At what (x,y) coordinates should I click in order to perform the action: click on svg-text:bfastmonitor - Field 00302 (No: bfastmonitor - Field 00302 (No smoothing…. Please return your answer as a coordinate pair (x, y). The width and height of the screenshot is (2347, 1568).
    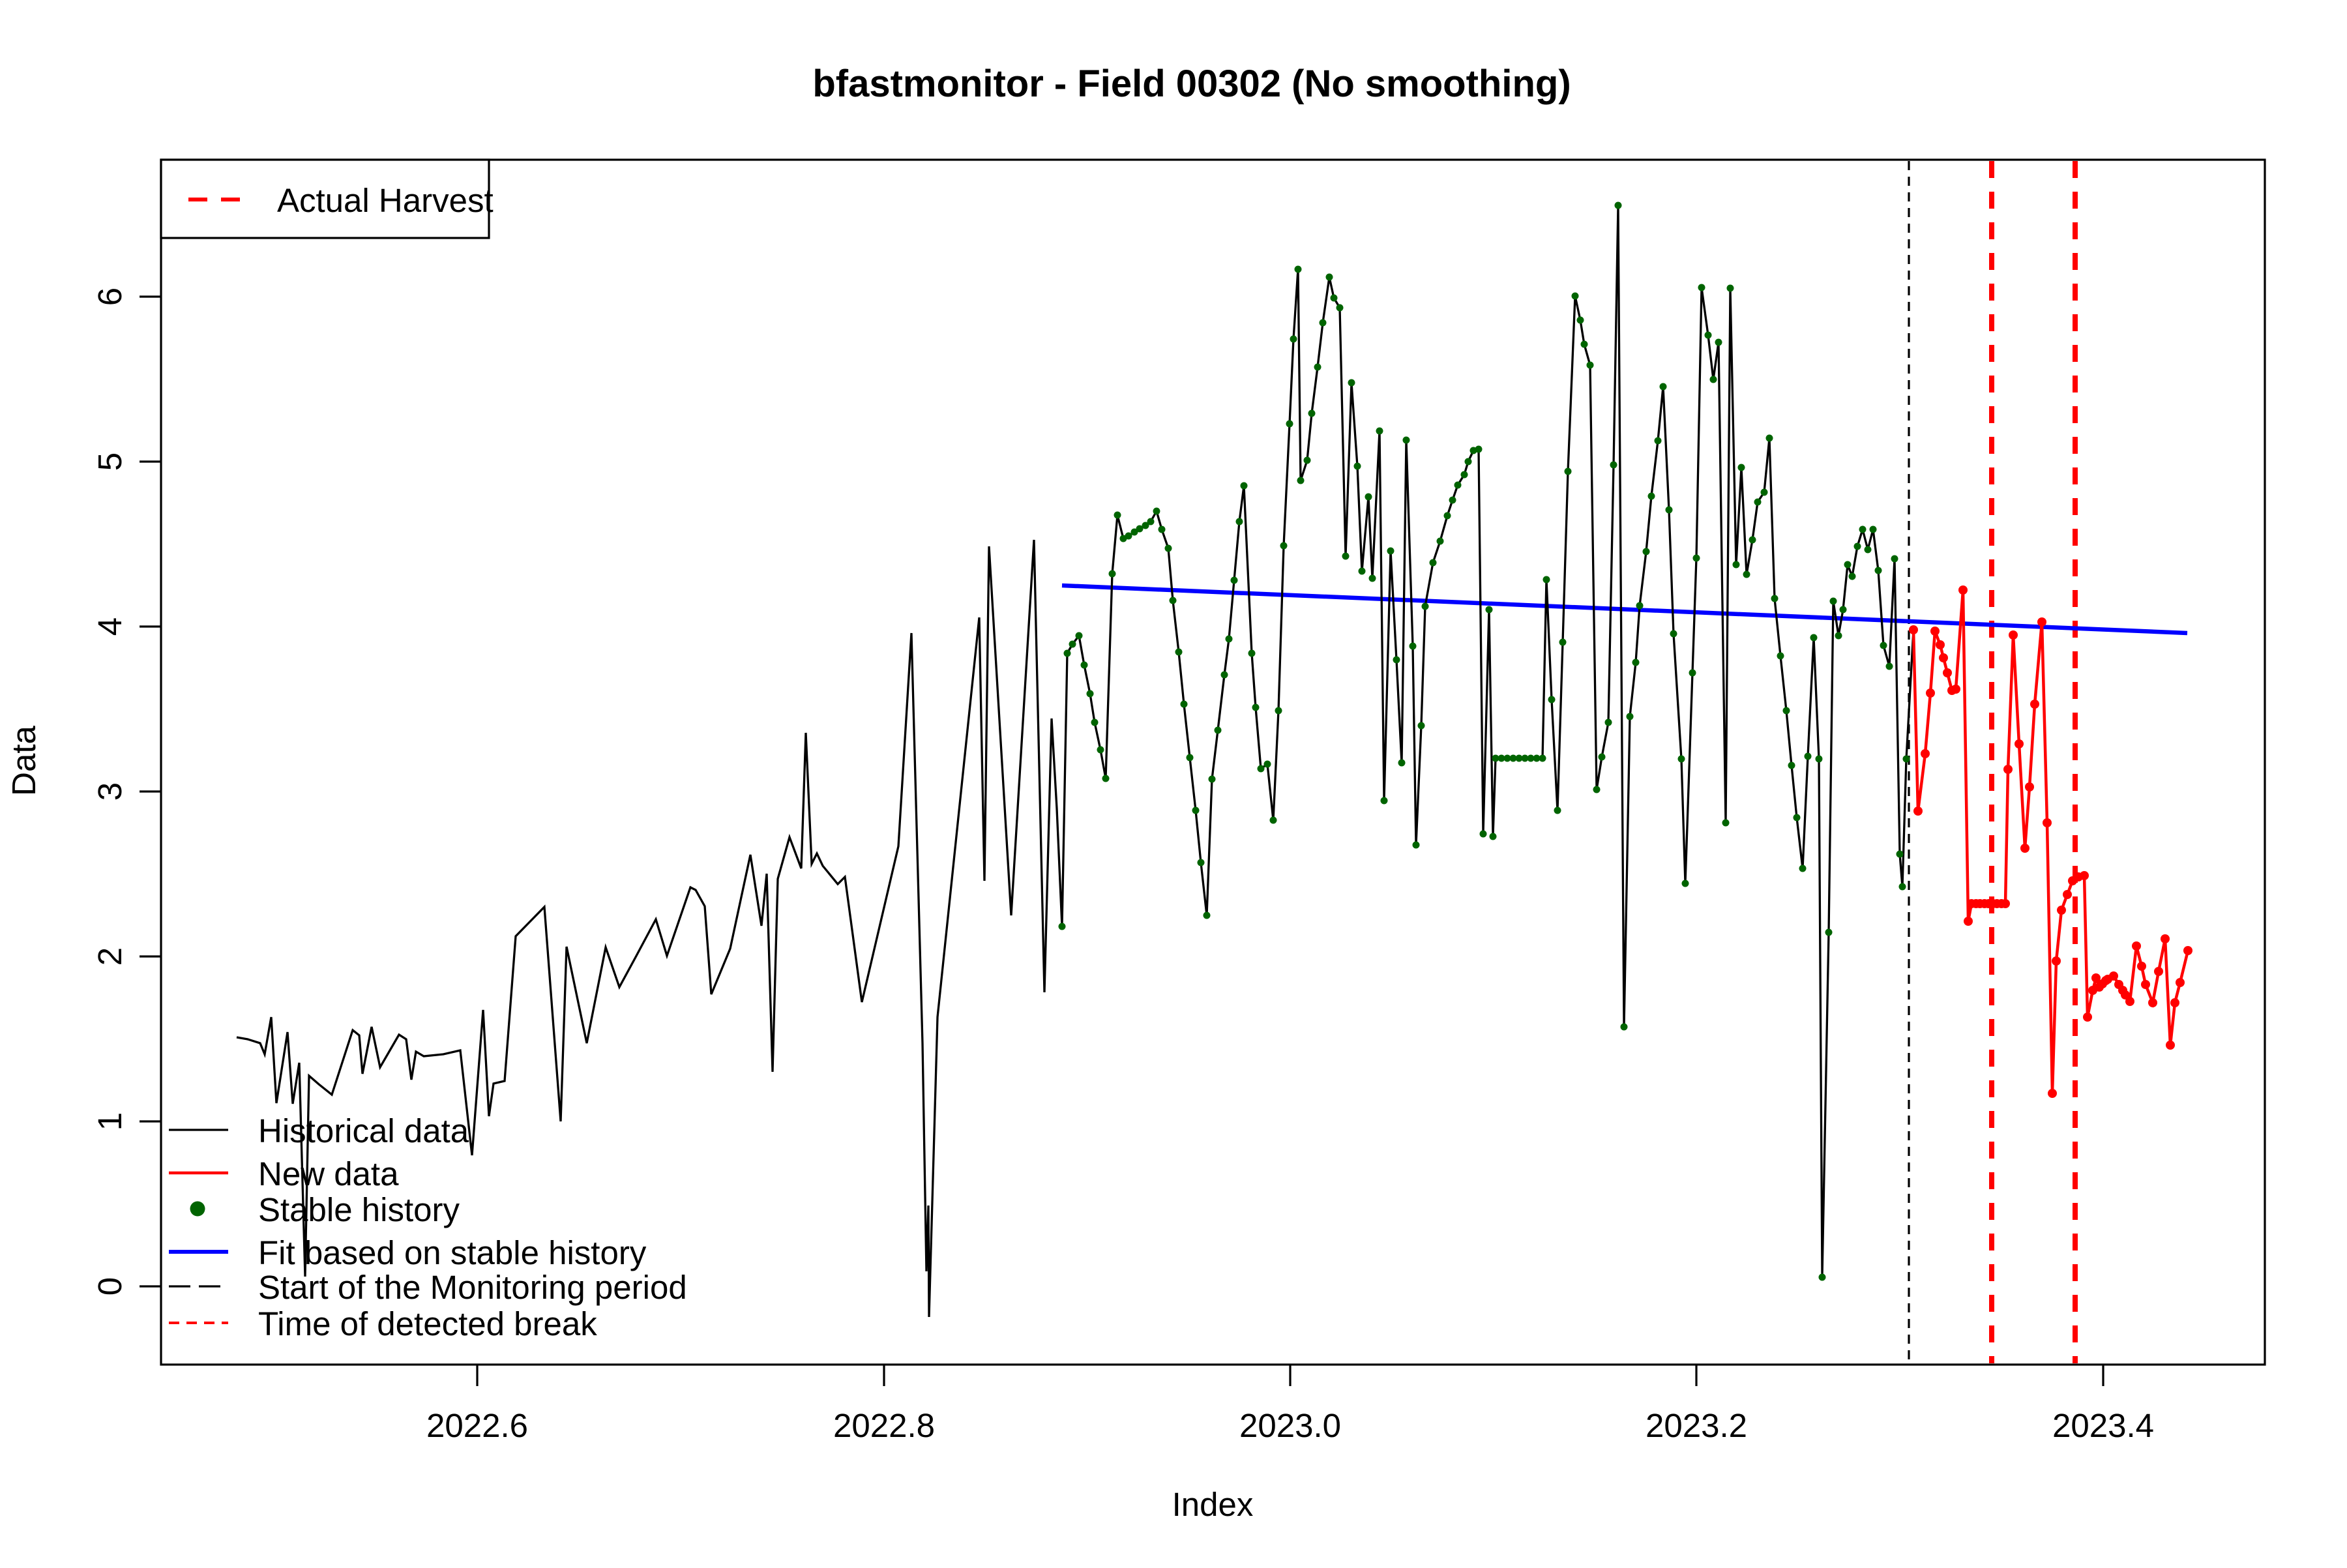
    Looking at the image, I should click on (1191, 84).